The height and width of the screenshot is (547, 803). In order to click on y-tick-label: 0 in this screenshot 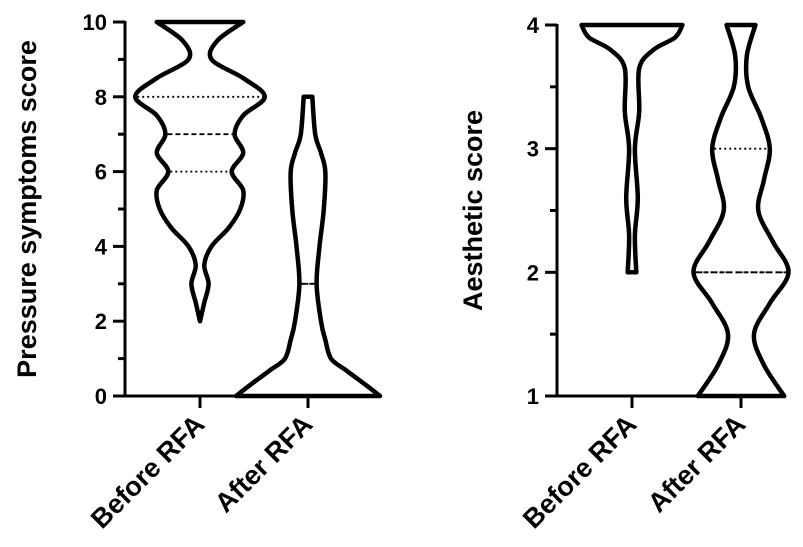, I will do `click(101, 396)`.